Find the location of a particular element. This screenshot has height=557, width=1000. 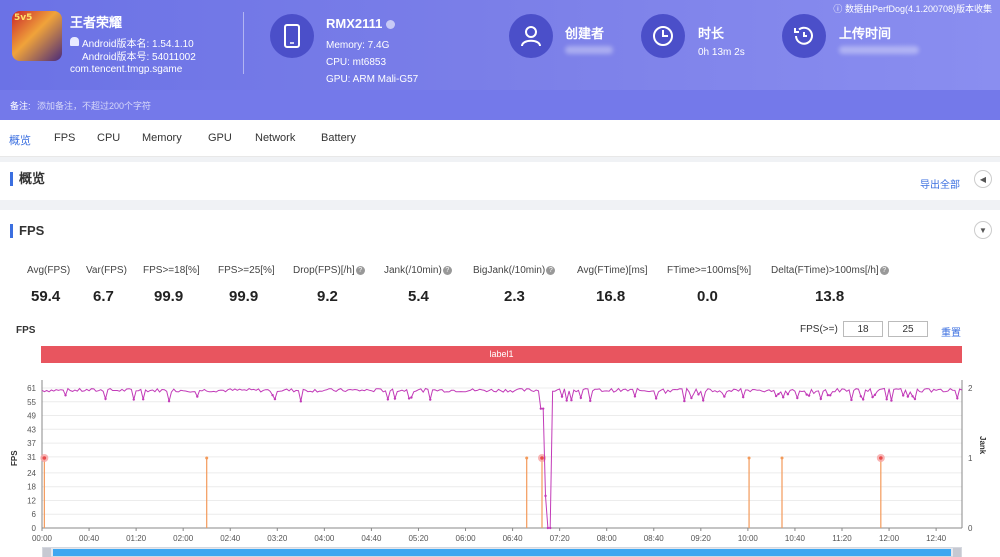

creator-title: 创建者 is located at coordinates (585, 33).